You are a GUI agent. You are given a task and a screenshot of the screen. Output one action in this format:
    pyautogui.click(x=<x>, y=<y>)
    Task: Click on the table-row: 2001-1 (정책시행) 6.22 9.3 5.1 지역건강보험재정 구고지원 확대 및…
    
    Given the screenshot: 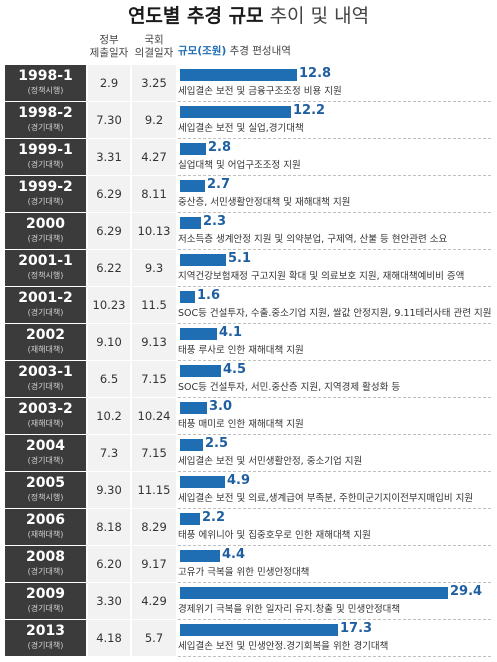 What is the action you would take?
    pyautogui.click(x=248, y=268)
    